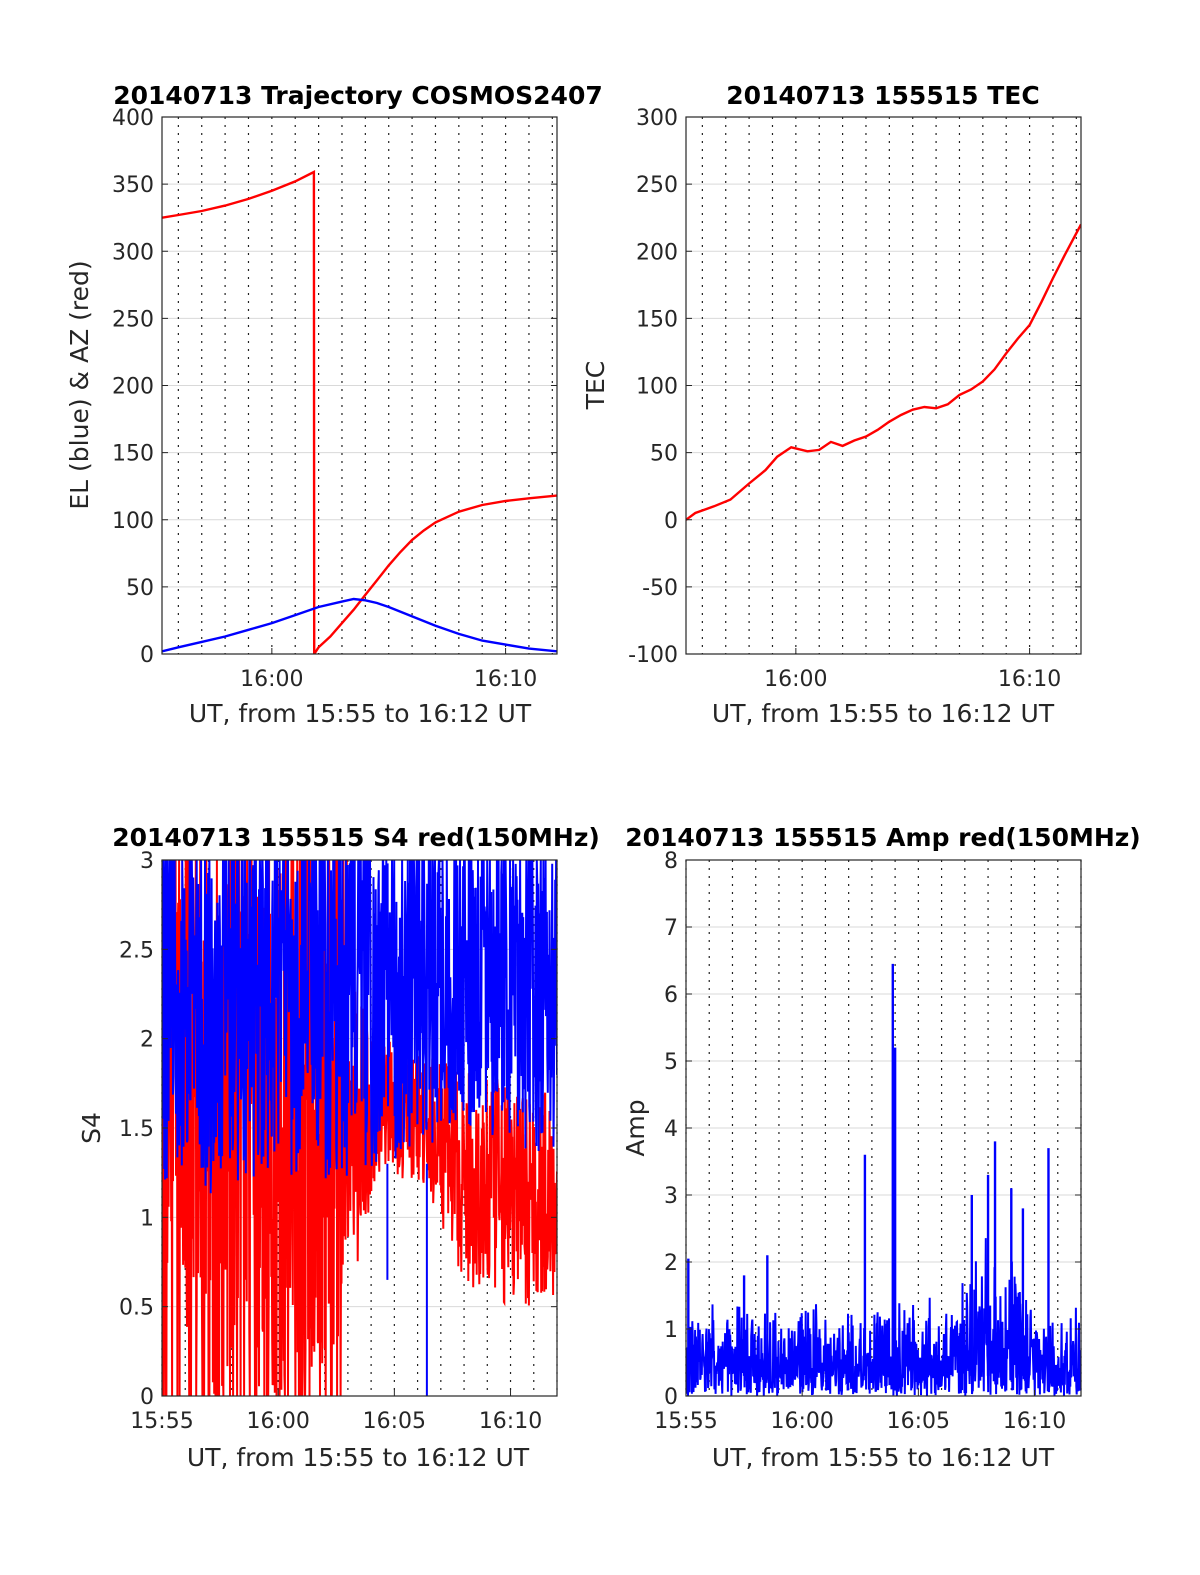 This screenshot has height=1575, width=1200. What do you see at coordinates (358, 95) in the screenshot?
I see `panel-title: 20140713 Trajectory COSMOS2407` at bounding box center [358, 95].